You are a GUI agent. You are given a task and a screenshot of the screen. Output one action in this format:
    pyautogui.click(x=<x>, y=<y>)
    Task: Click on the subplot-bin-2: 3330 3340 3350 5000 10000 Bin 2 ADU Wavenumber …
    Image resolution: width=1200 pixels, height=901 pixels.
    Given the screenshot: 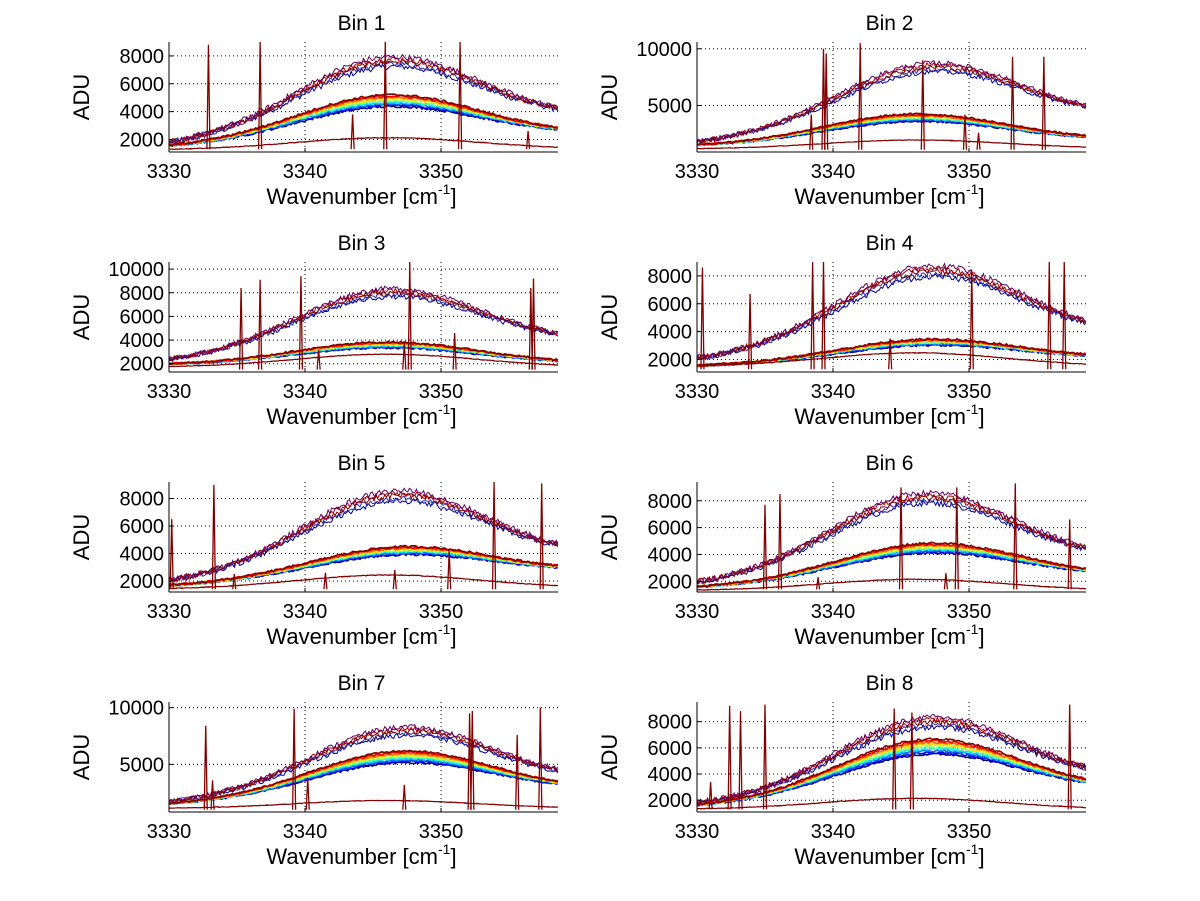 What is the action you would take?
    pyautogui.click(x=841, y=110)
    